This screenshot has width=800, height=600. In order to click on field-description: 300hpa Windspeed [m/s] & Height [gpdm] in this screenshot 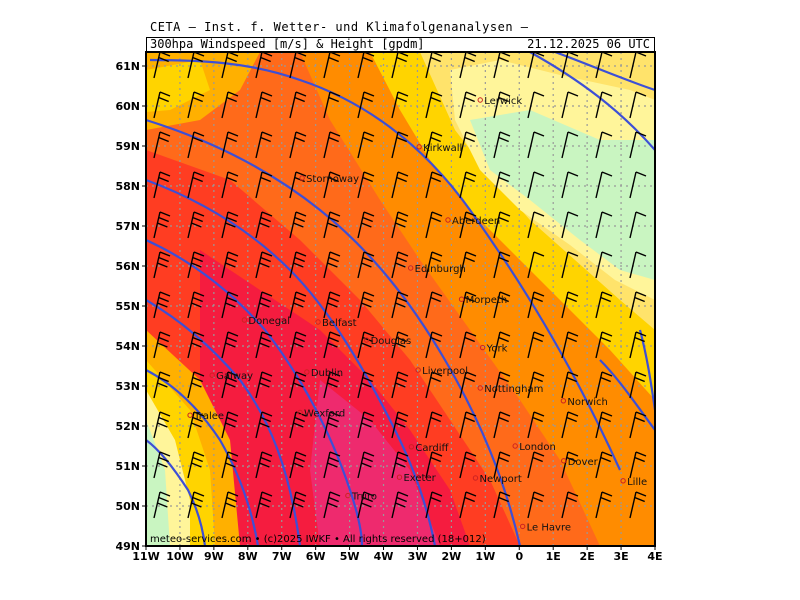, I will do `click(287, 44)`.